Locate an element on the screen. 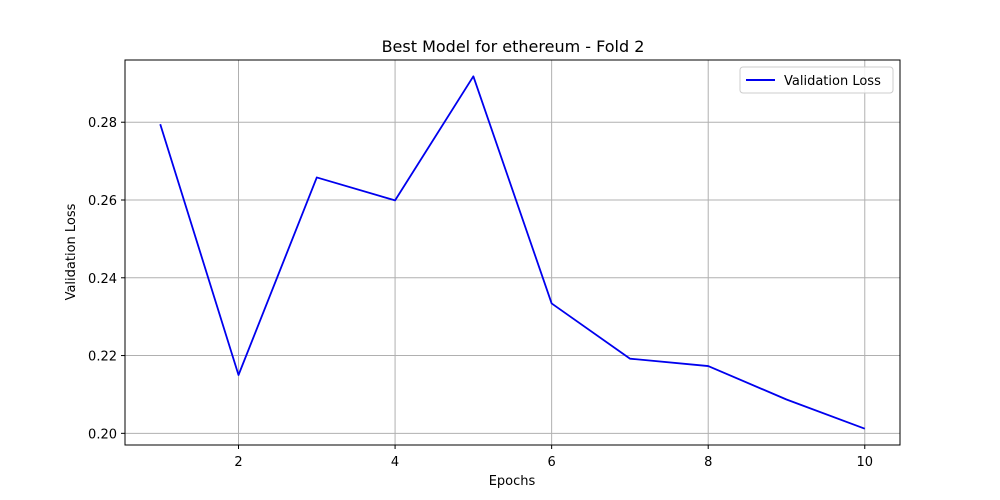  y-tick-label: 0.28 is located at coordinates (102, 123).